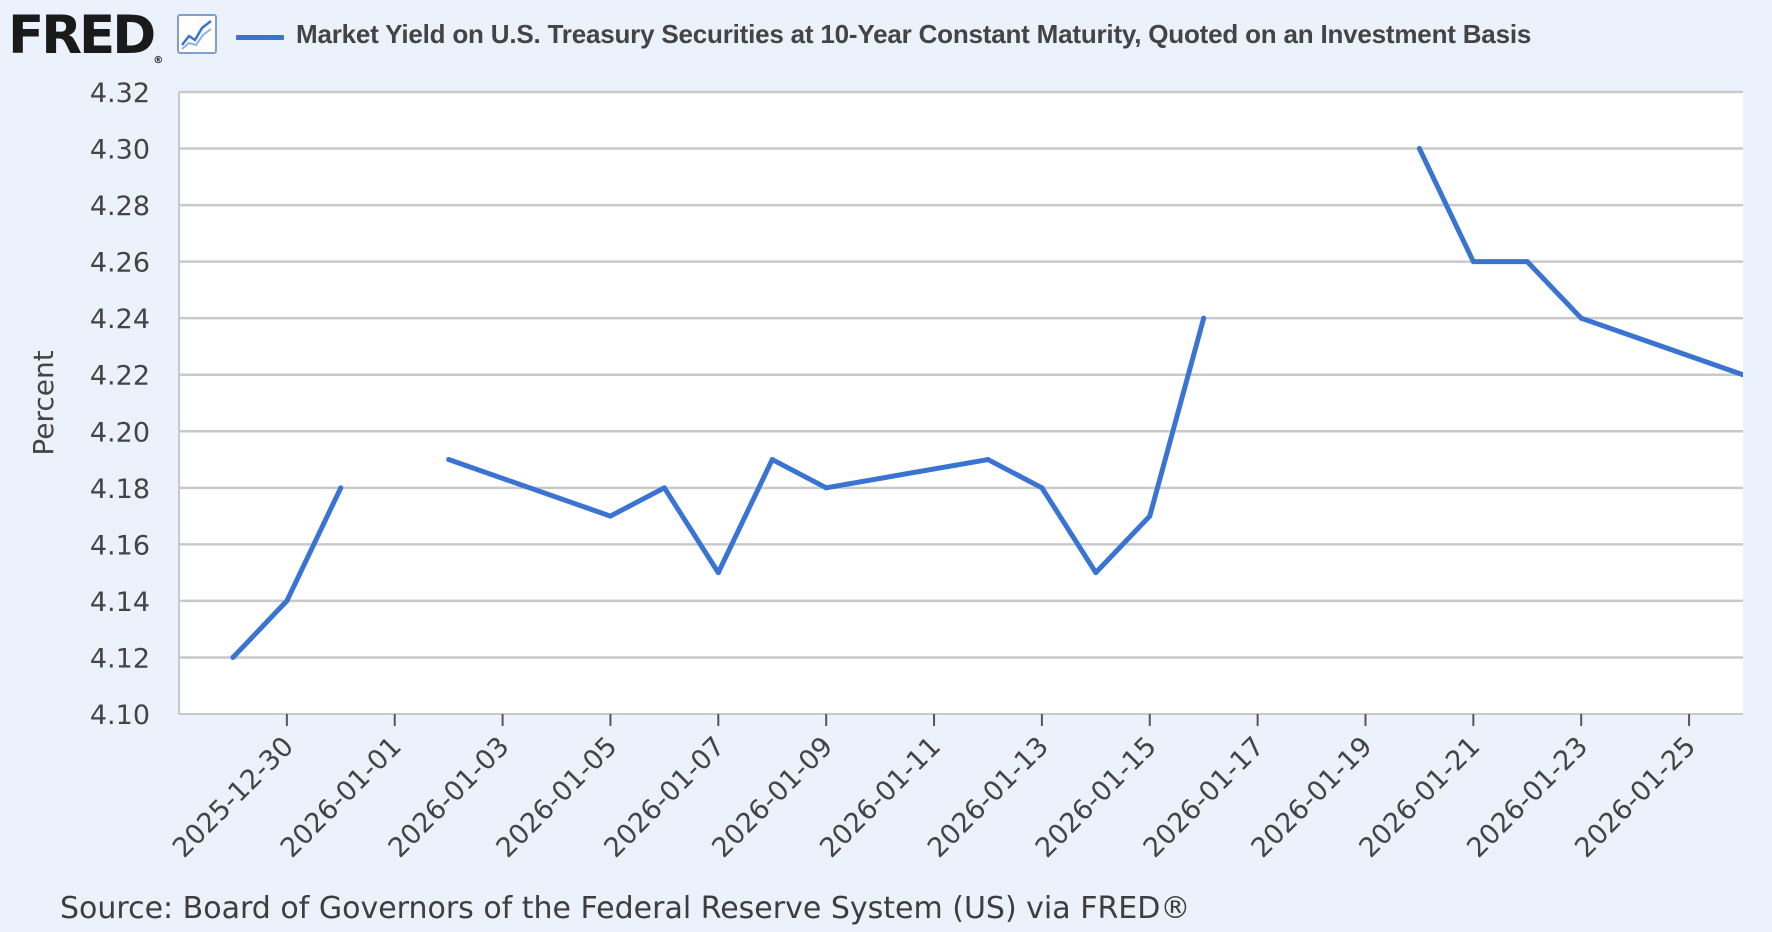 This screenshot has width=1772, height=932. What do you see at coordinates (120, 263) in the screenshot?
I see `y-tick-label: 4.26` at bounding box center [120, 263].